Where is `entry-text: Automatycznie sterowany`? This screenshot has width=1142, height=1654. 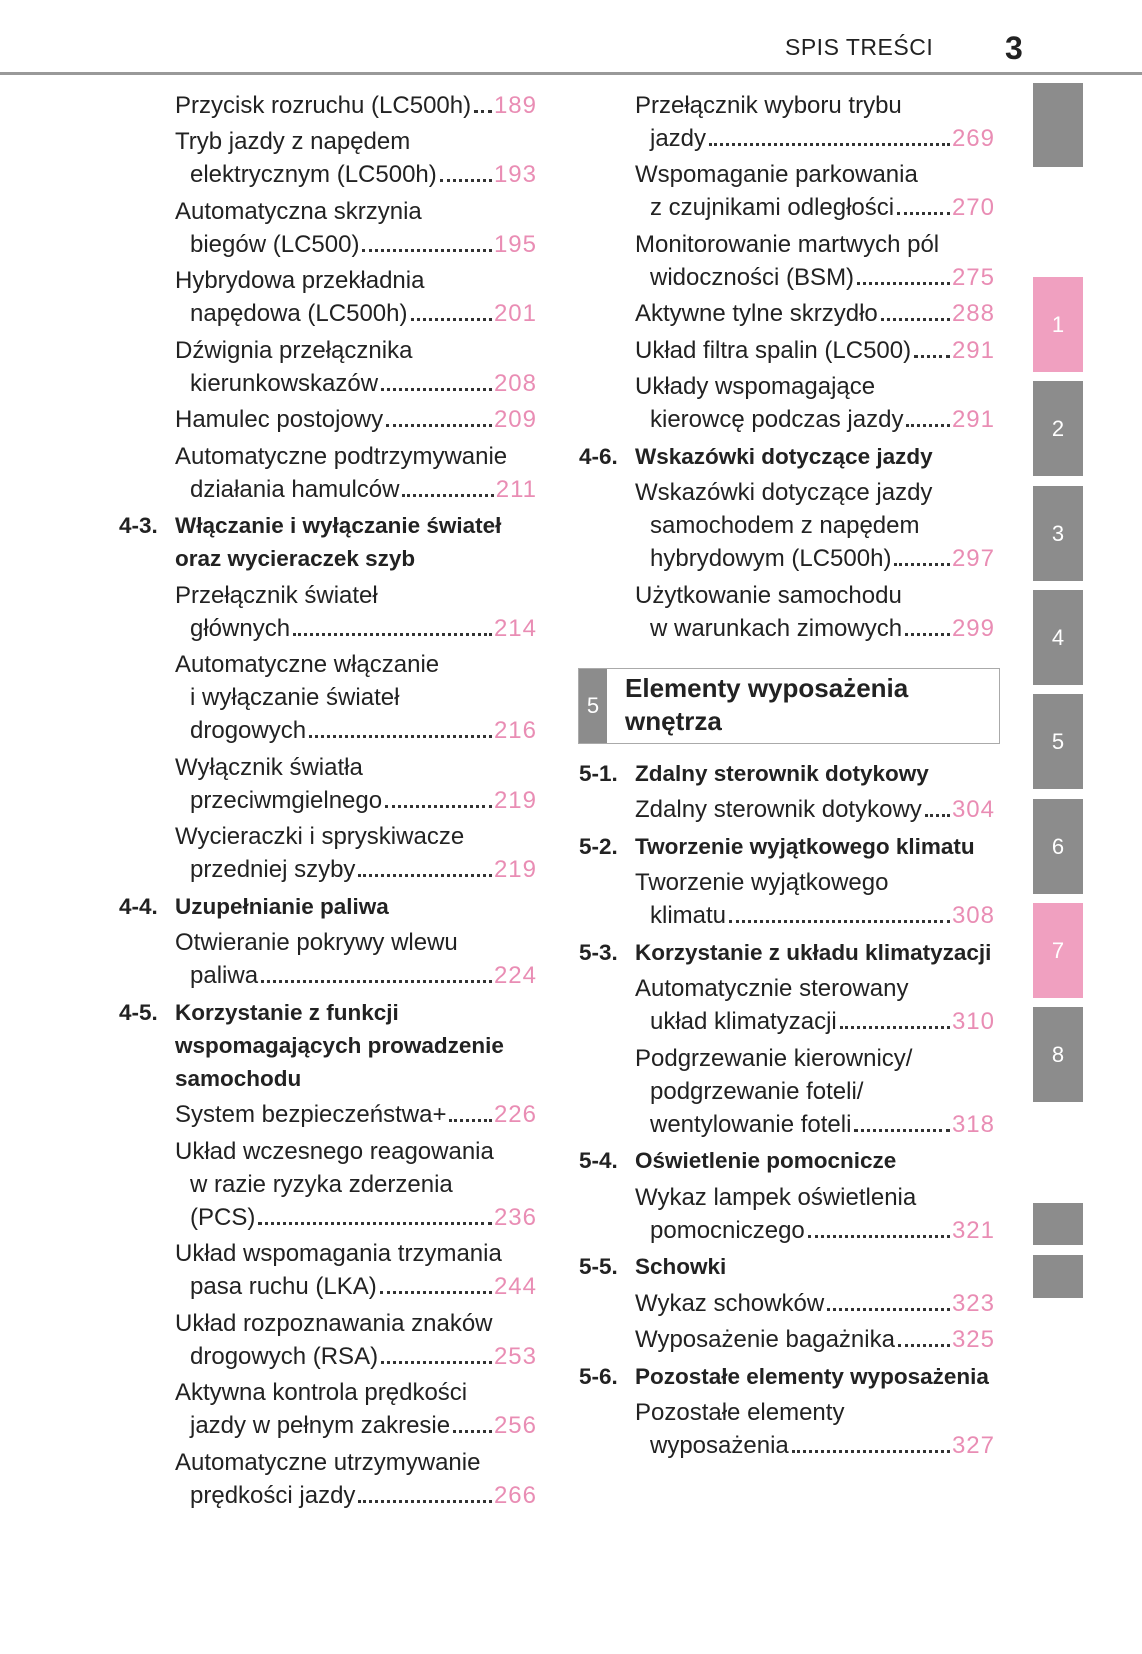 entry-text: Automatycznie sterowany is located at coordinates (772, 988).